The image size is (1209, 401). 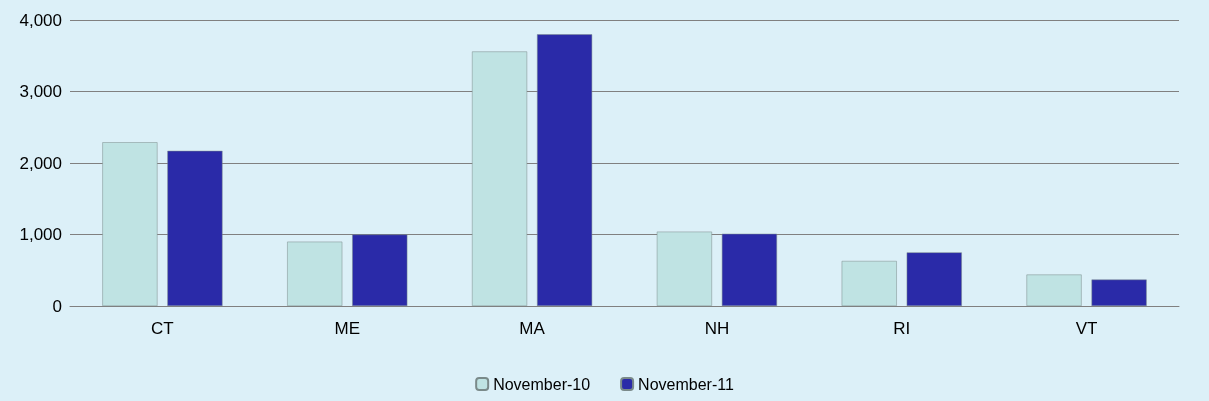 I want to click on x-tick-label: ME, so click(x=347, y=328).